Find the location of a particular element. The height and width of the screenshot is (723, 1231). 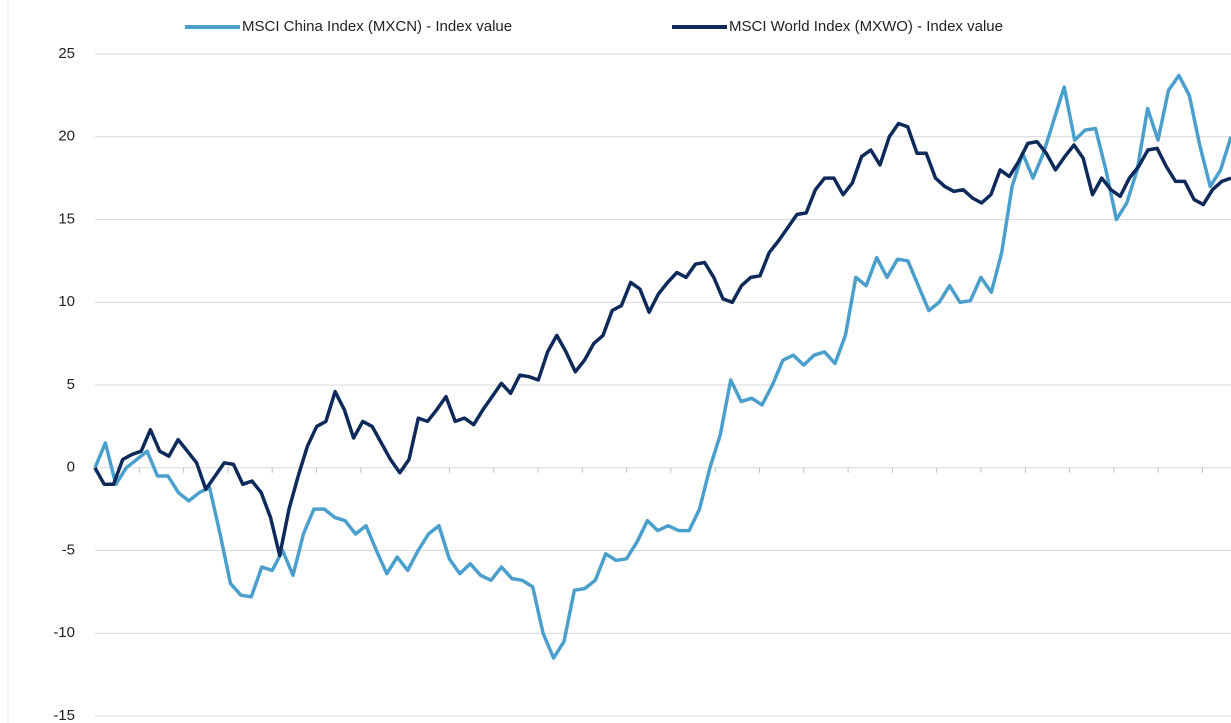

y-tick-label: 25 is located at coordinates (66, 53).